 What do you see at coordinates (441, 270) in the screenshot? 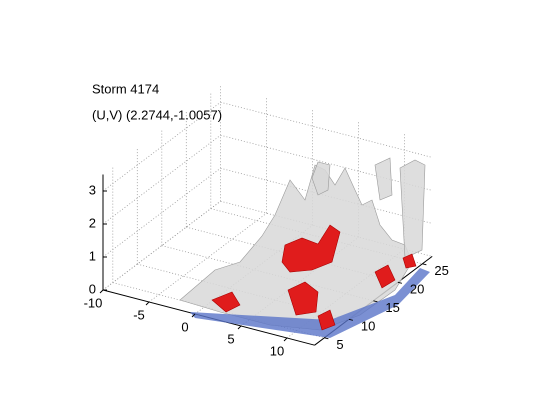
I see `y-tick-label: 25` at bounding box center [441, 270].